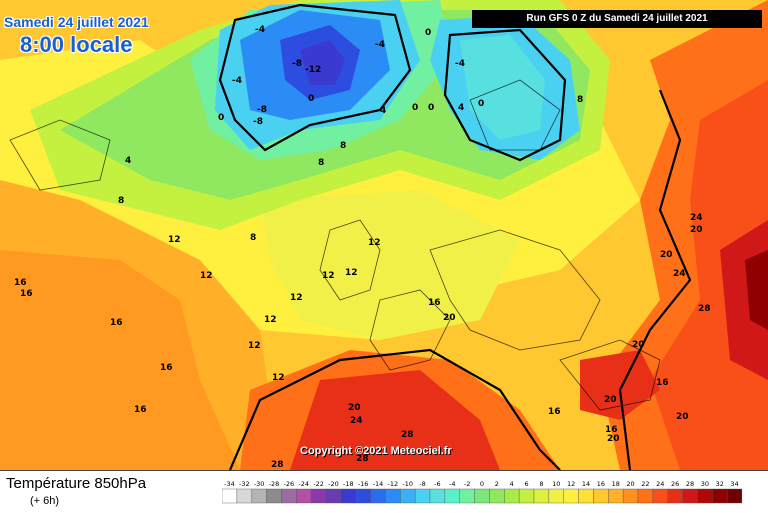 This screenshot has width=768, height=513. Describe the element at coordinates (313, 70) in the screenshot. I see `label-minus12: -12` at that location.